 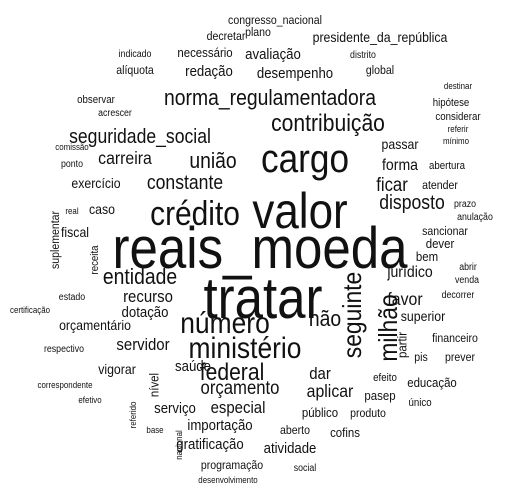 What do you see at coordinates (389, 327) in the screenshot?
I see `word: milhão` at bounding box center [389, 327].